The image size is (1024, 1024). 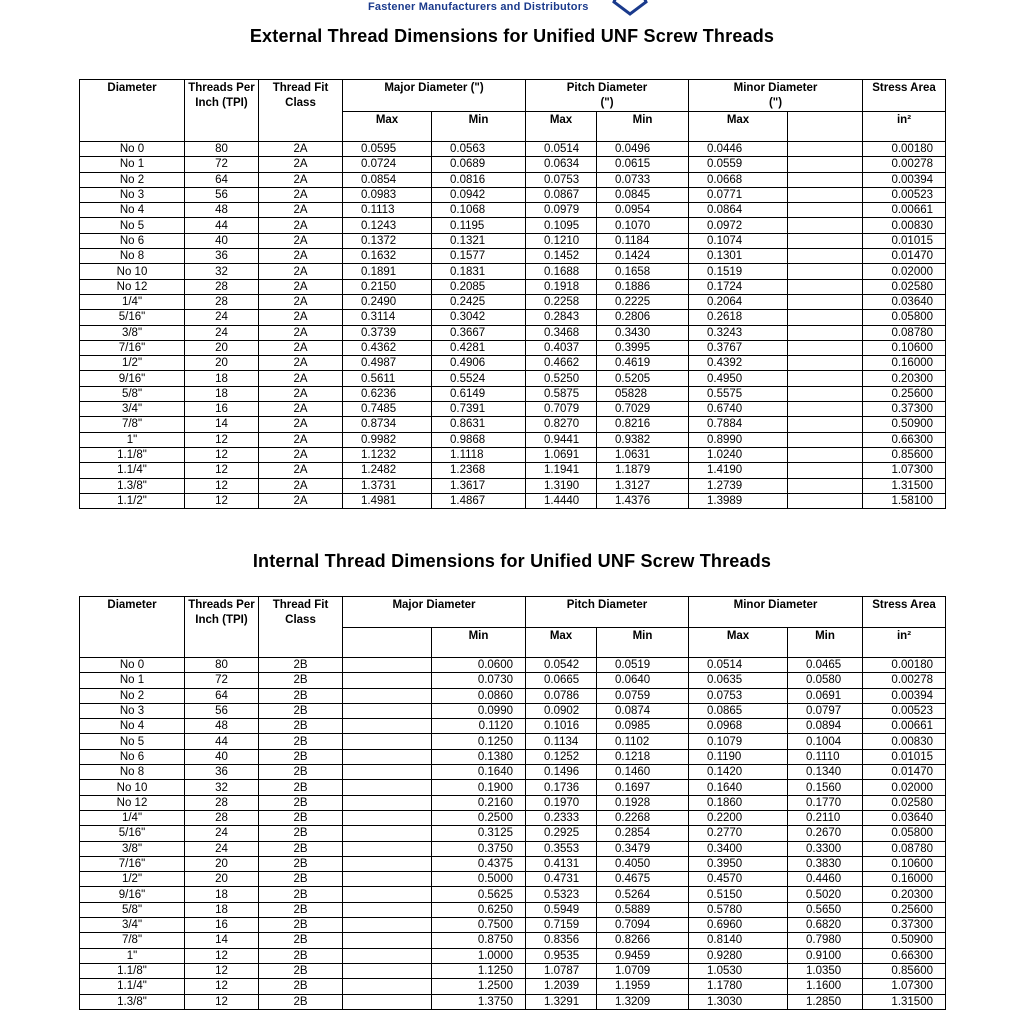 I want to click on cell-tpi: 32, so click(x=221, y=787).